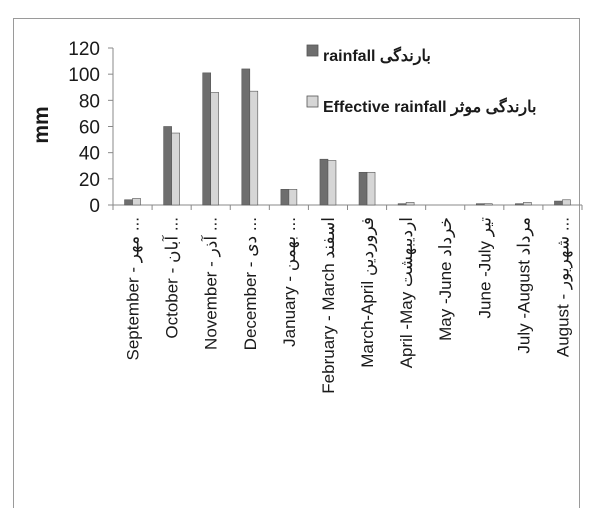  I want to click on y-tick-label: 60, so click(89, 128).